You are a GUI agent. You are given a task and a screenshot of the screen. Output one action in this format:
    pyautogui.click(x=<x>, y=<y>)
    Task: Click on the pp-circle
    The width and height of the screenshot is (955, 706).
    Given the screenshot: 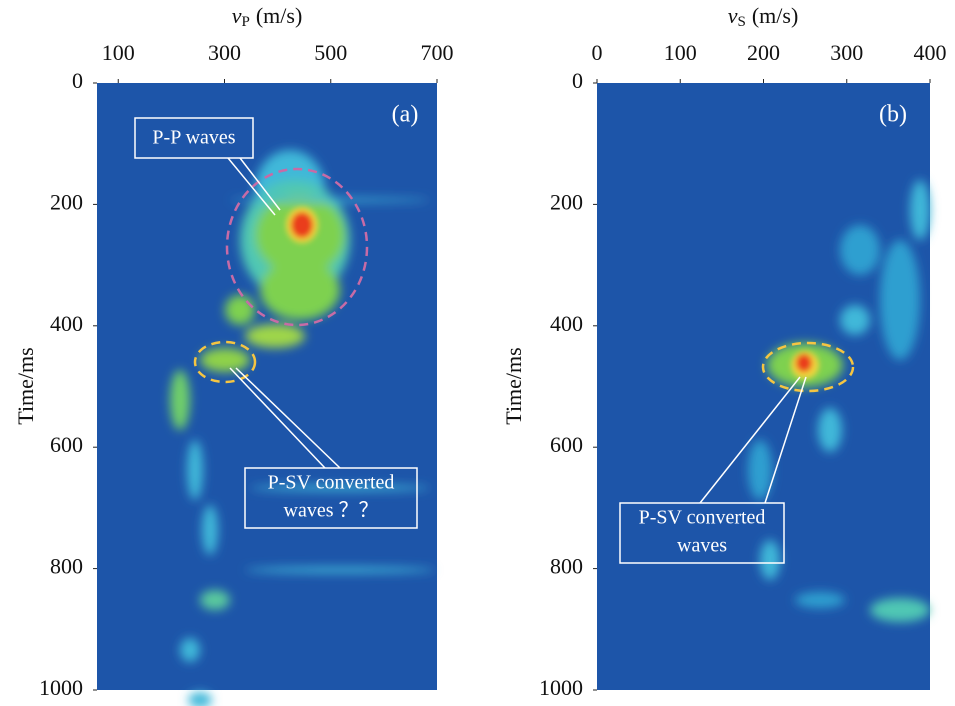 What is the action you would take?
    pyautogui.click(x=297, y=247)
    